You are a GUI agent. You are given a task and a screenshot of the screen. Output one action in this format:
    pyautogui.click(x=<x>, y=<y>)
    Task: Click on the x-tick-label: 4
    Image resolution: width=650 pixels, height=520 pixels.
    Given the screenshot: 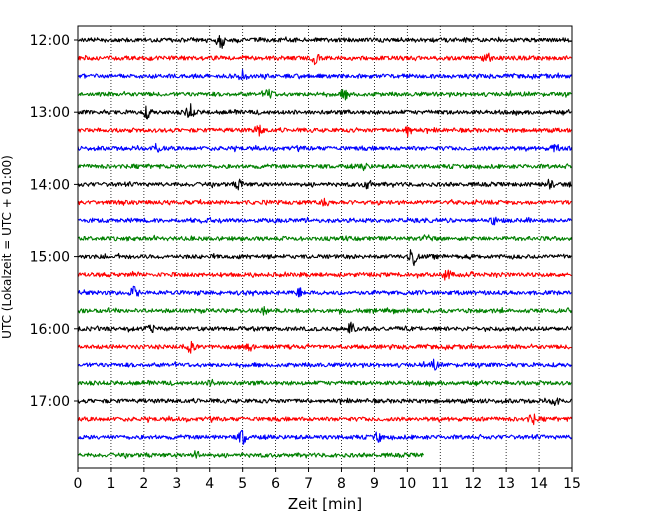 What is the action you would take?
    pyautogui.click(x=209, y=484)
    